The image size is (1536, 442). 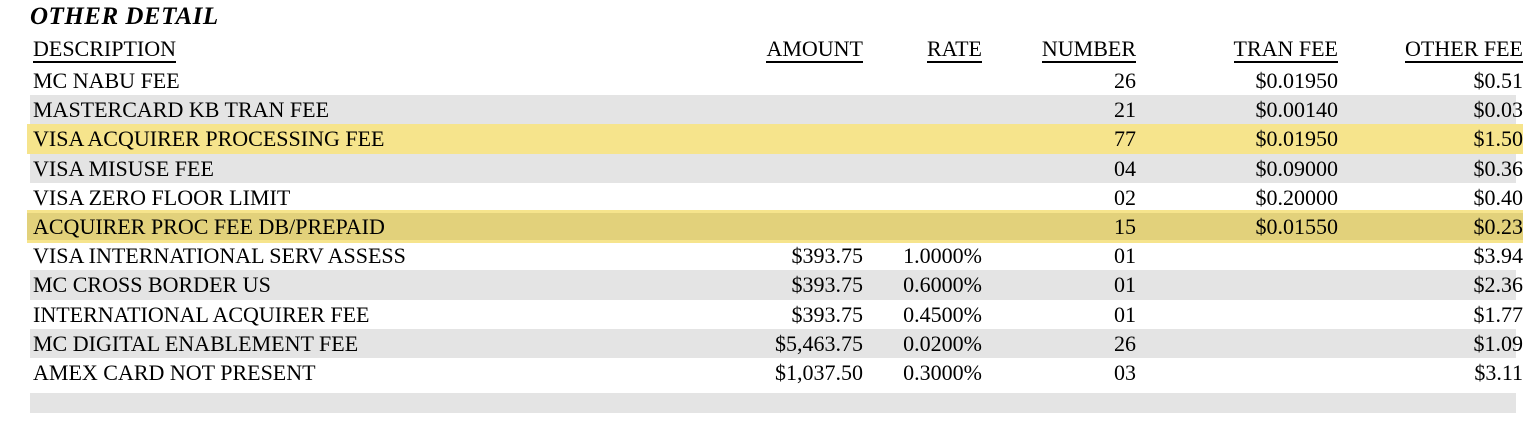 I want to click on cell-description: AMEX CARD NOT PRESENT, so click(x=174, y=372).